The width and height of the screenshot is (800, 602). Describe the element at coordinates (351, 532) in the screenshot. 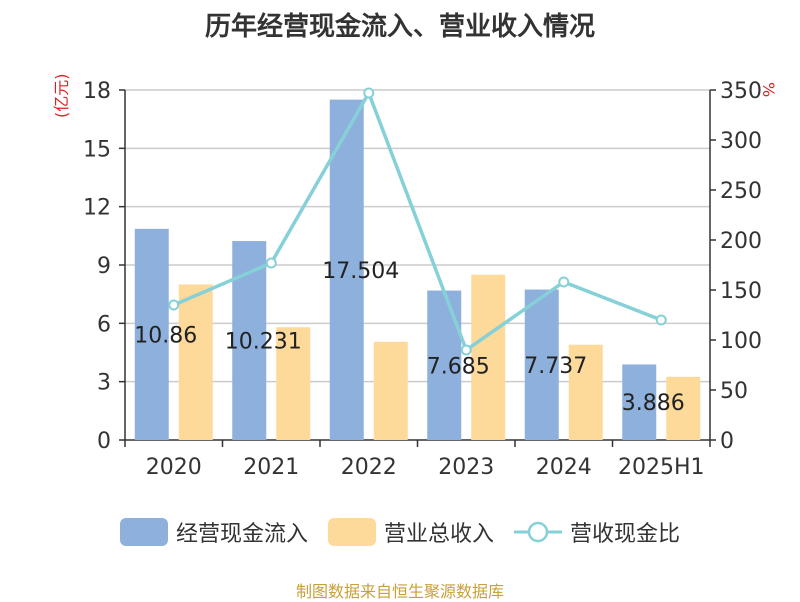

I see `legend-swatch-revenue` at that location.